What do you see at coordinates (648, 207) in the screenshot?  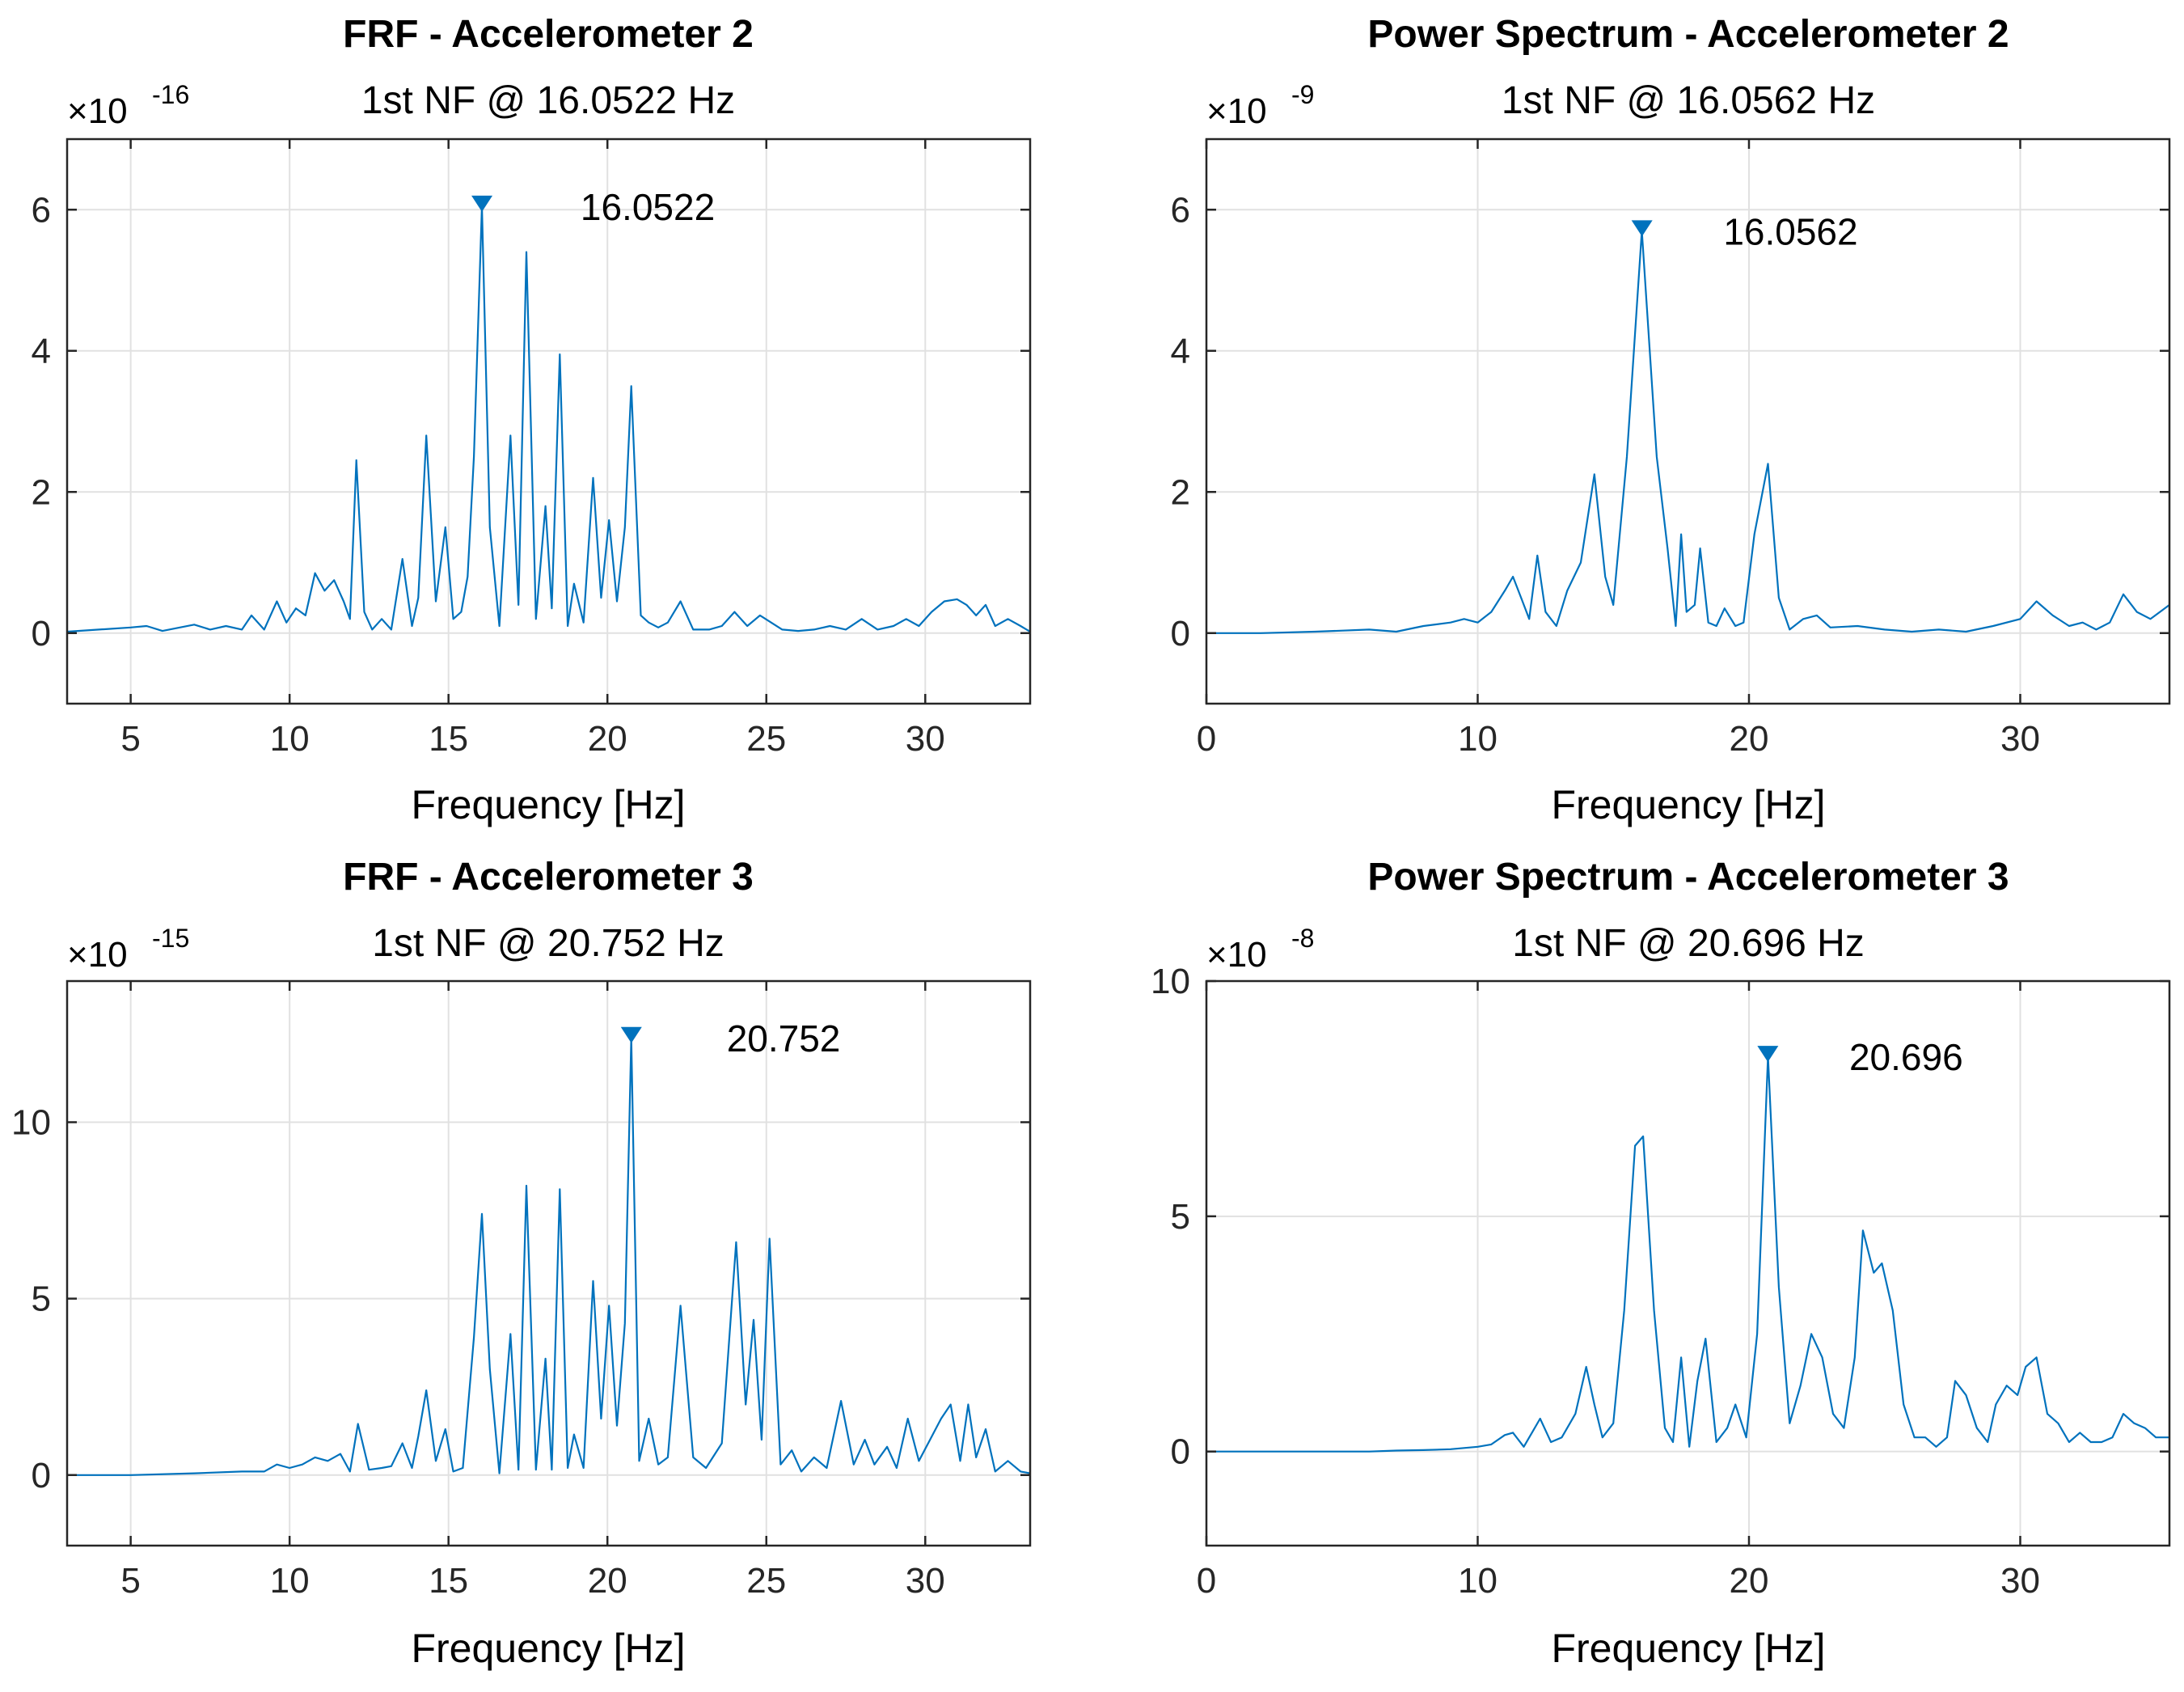 I see `peak-label: 16.0522` at bounding box center [648, 207].